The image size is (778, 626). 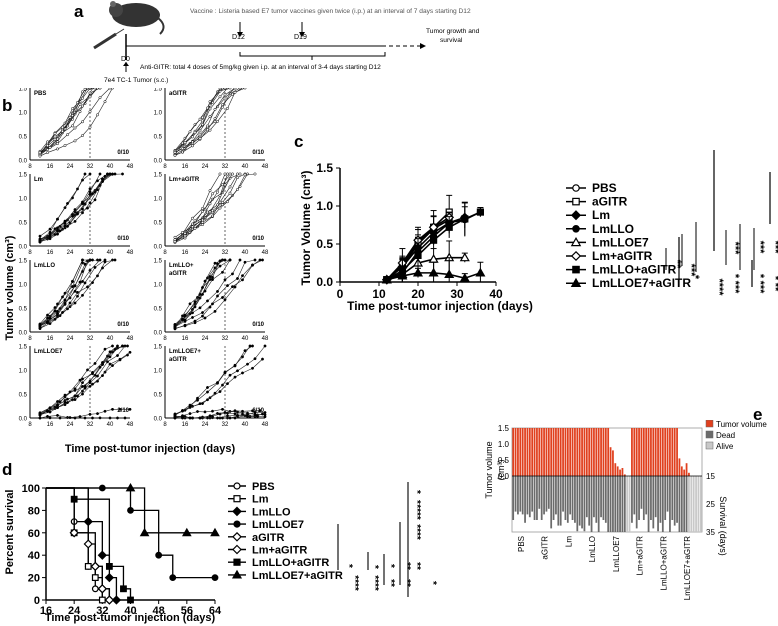 I want to click on panel-b-x-tick-label: 32, so click(x=90, y=253).